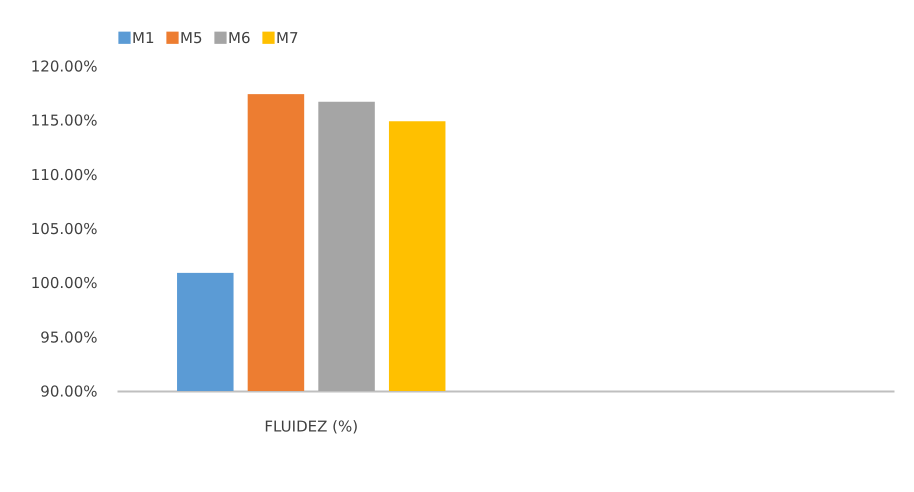  I want to click on legend-label: M1, so click(143, 37).